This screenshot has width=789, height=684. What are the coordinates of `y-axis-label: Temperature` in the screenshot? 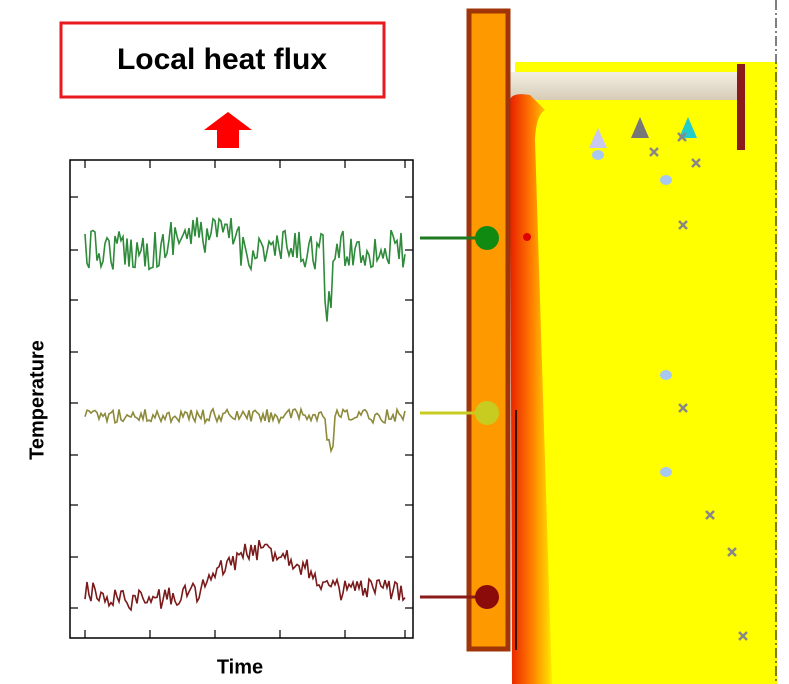 It's located at (37, 400).